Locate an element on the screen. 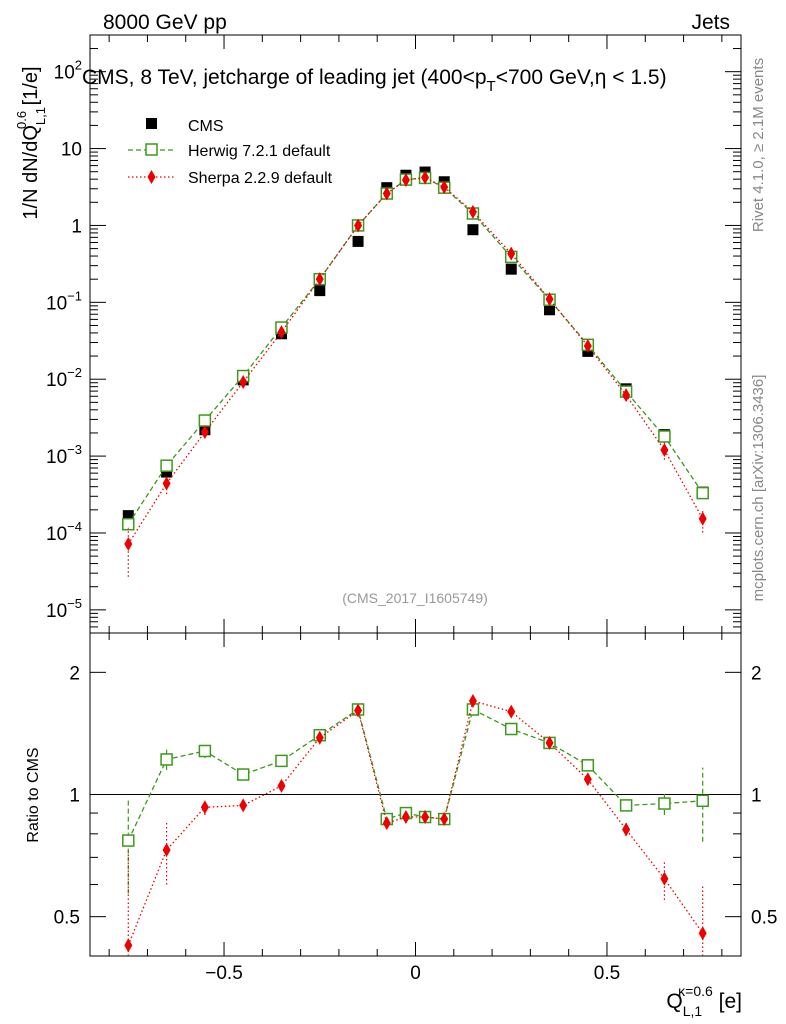 This screenshot has width=786, height=1024. legend-item-sherpa: Sherpa 2.2.9 default is located at coordinates (230, 178).